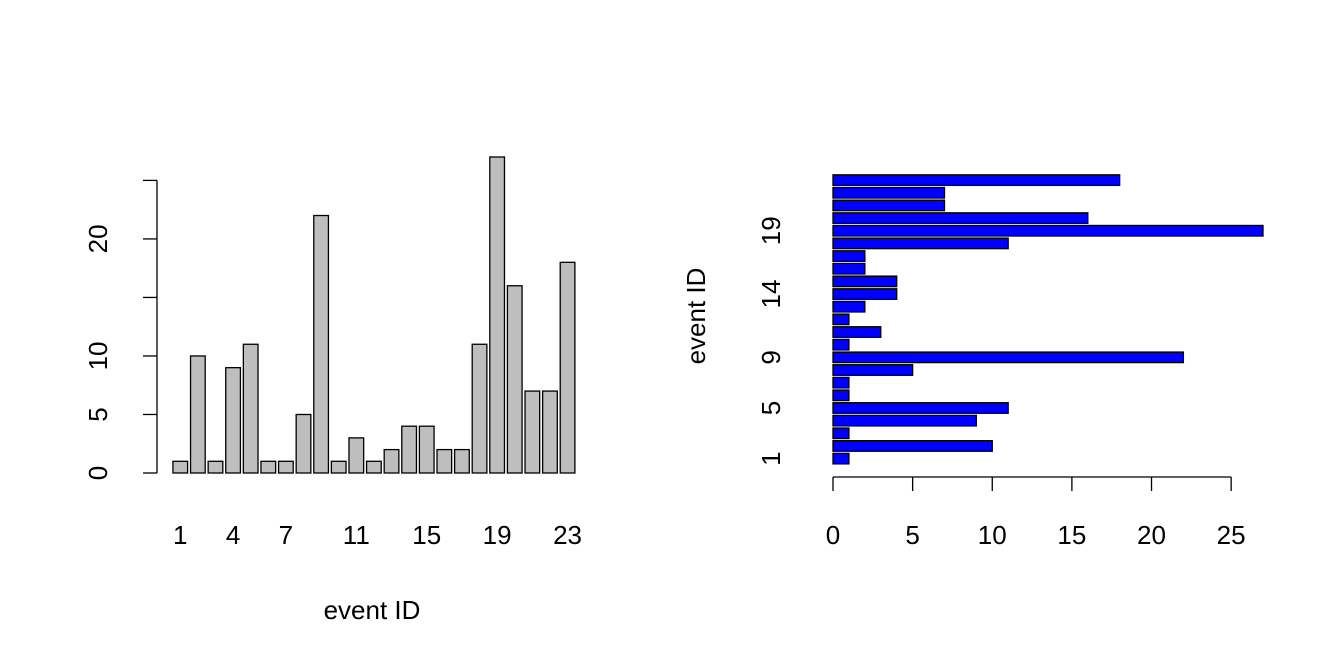 Image resolution: width=1344 pixels, height=672 pixels. Describe the element at coordinates (696, 316) in the screenshot. I see `y-axis-label: event ID` at that location.